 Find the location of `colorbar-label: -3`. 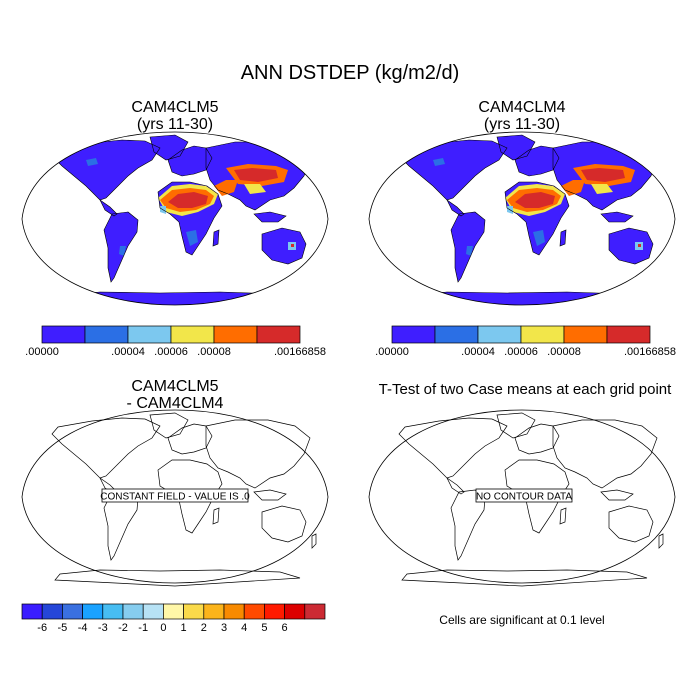

colorbar-label: -3 is located at coordinates (103, 628).